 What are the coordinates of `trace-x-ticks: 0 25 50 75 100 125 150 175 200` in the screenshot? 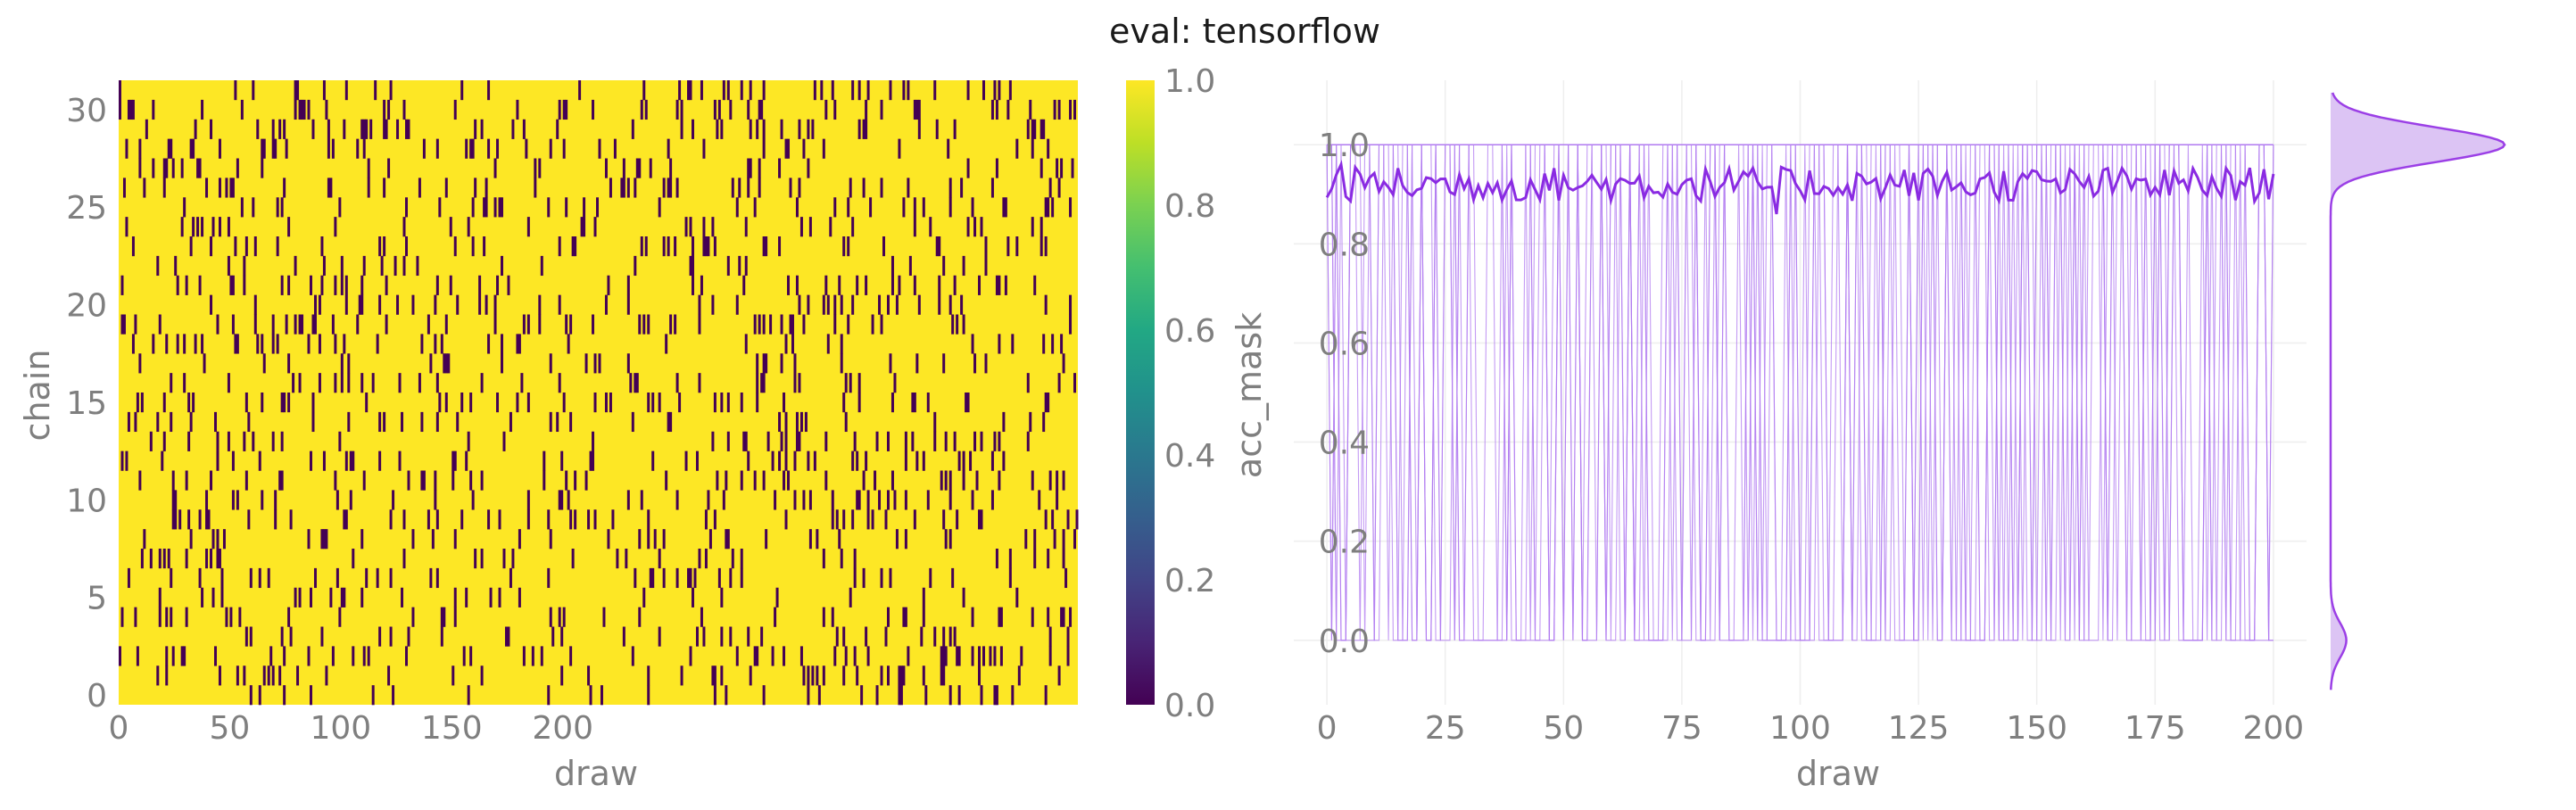 It's located at (1811, 728).